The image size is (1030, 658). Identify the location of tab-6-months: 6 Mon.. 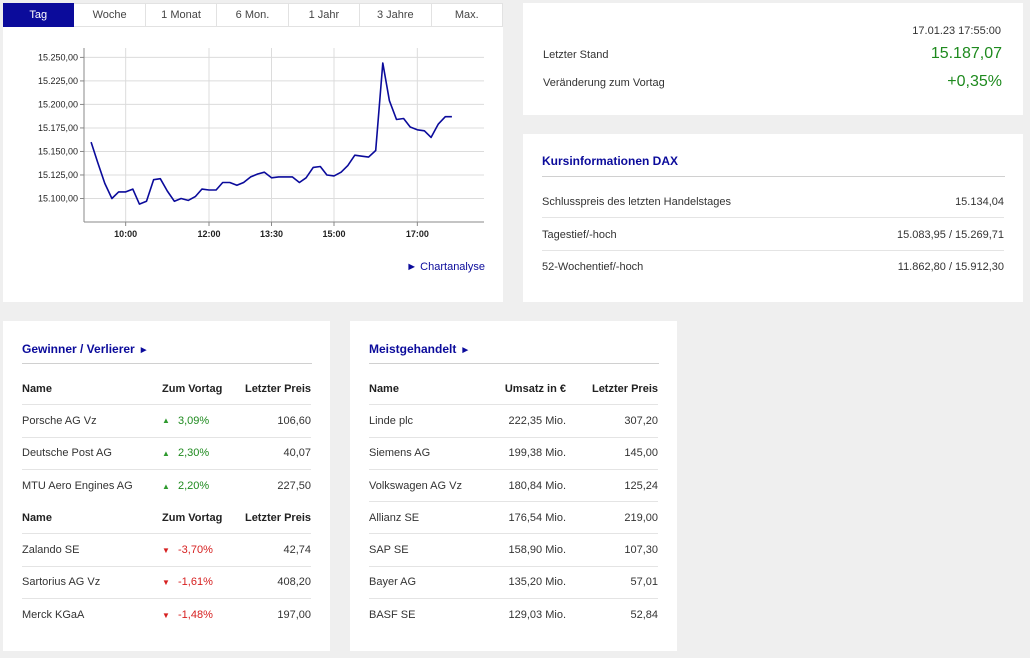
(253, 15).